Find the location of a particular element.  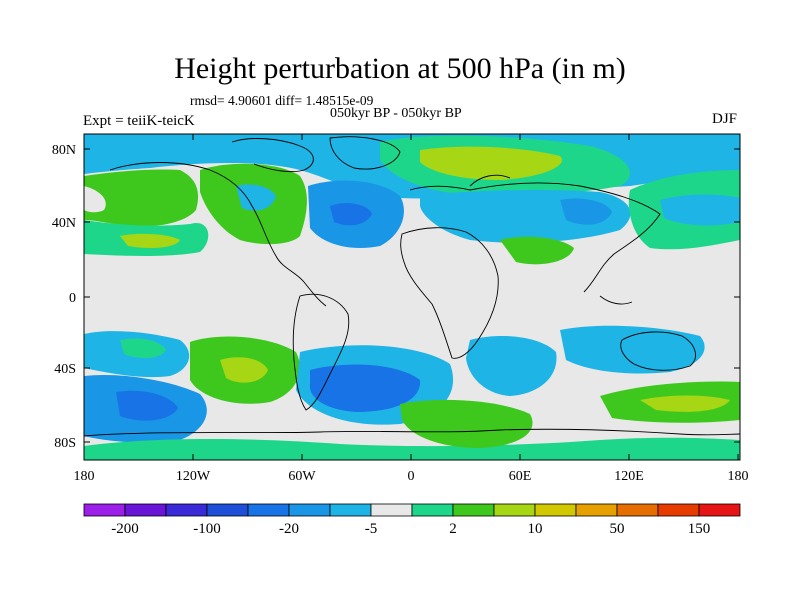

colorbar-label: -100 is located at coordinates (207, 529).